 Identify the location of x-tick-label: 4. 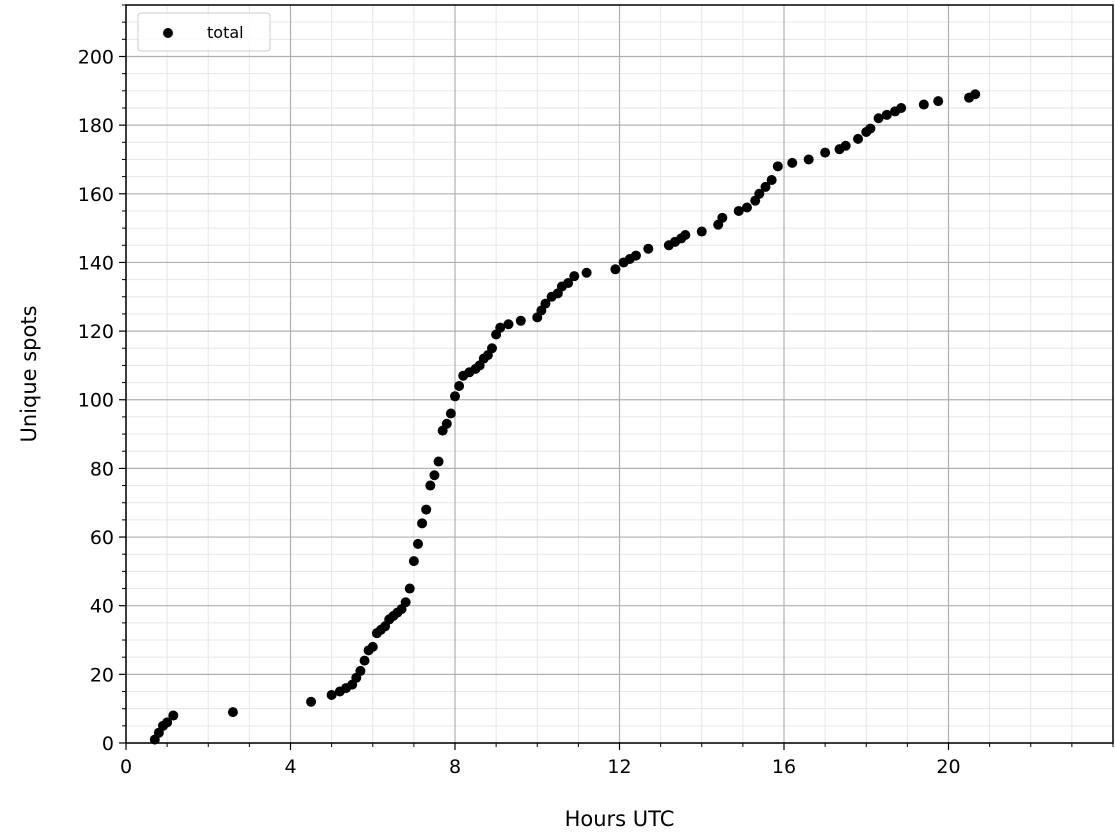
(290, 767).